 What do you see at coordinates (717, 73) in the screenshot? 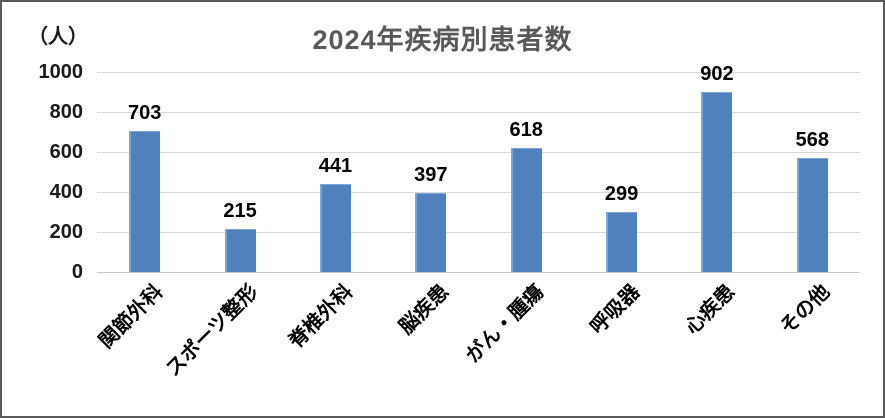
I see `bar-value-label: 902` at bounding box center [717, 73].